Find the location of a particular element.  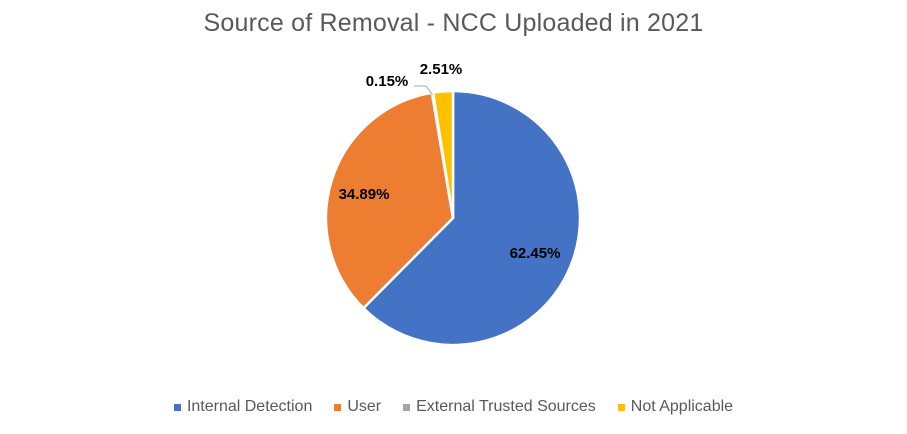

legend-item-external-trusted-sources: External Trusted Sources is located at coordinates (499, 407).